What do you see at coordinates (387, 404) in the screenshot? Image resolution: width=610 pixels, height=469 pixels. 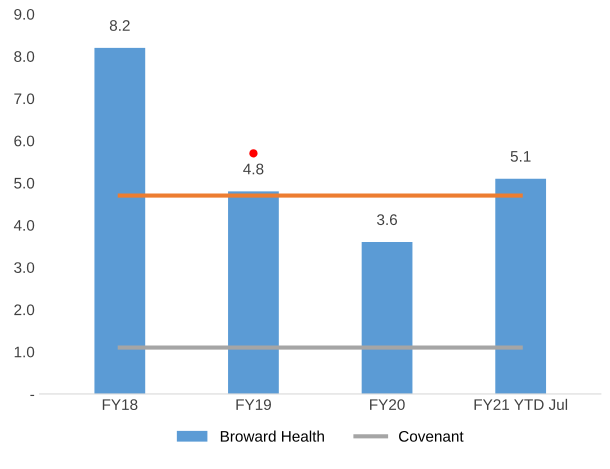 I see `x-tick-label: FY20` at bounding box center [387, 404].